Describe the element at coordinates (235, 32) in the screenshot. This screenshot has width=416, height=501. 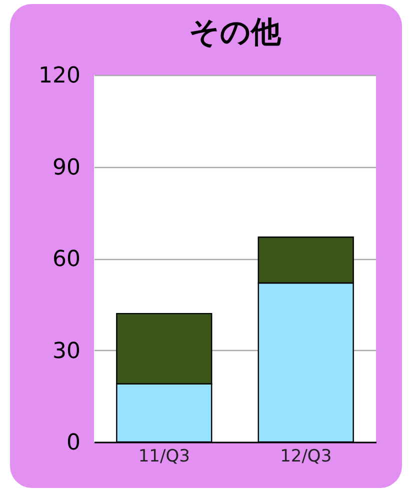
I see `chart-title: その他` at that location.